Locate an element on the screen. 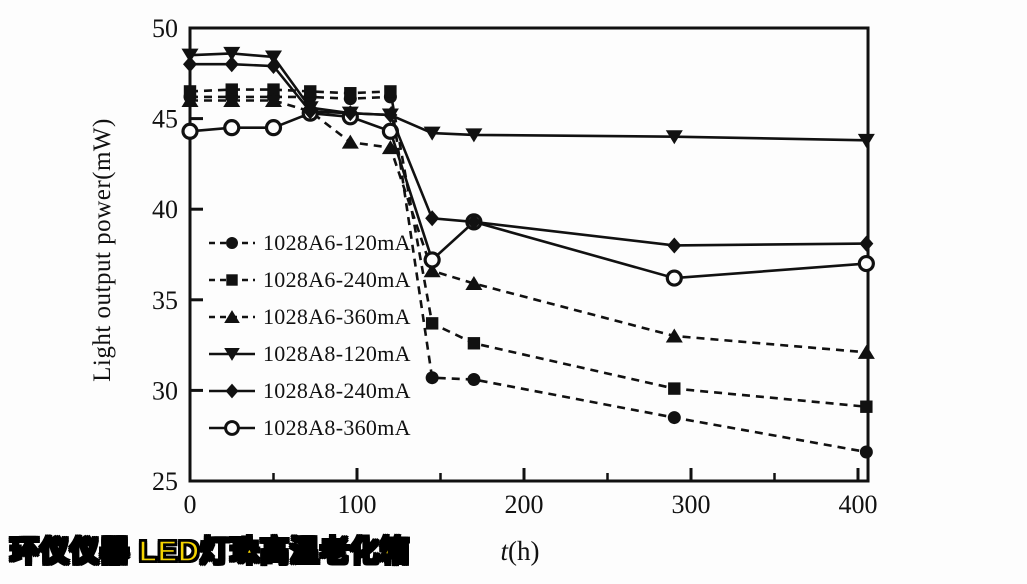 The height and width of the screenshot is (584, 1027). legend-item-1028a8-360ma: 1028A8-360mA is located at coordinates (309, 427).